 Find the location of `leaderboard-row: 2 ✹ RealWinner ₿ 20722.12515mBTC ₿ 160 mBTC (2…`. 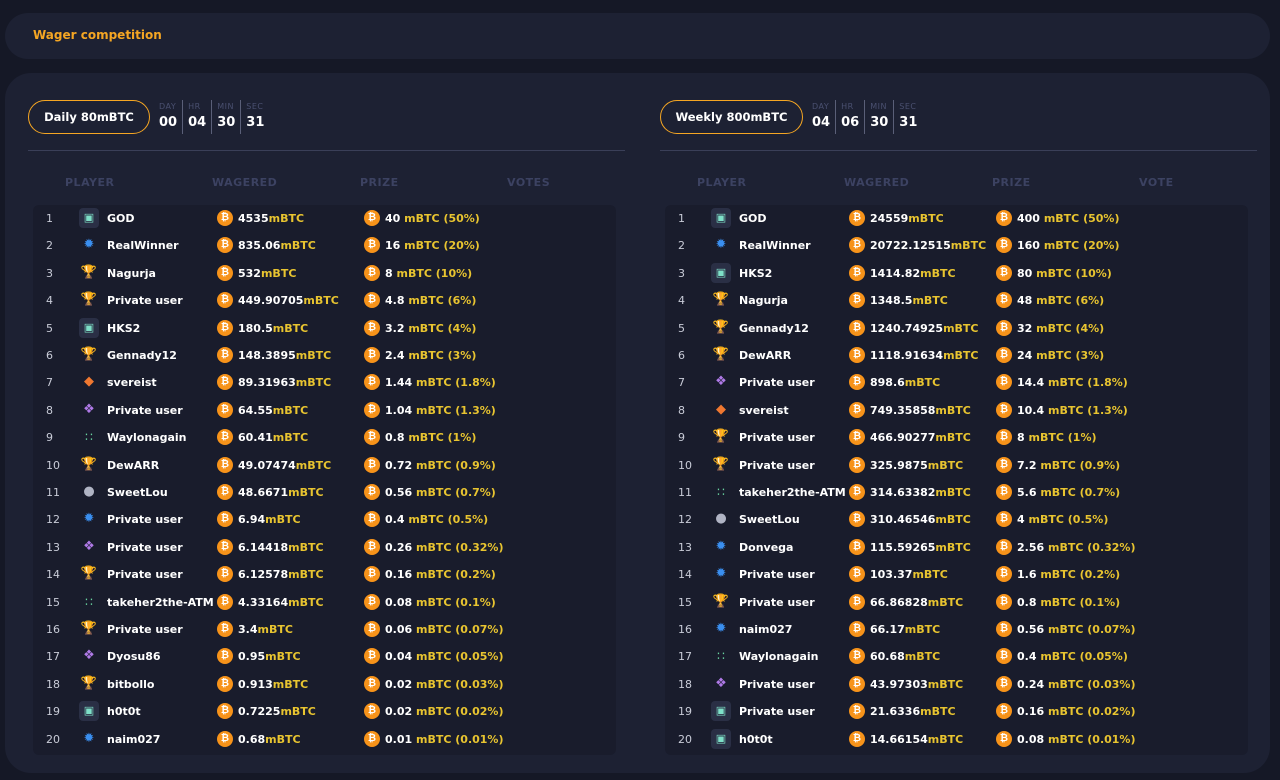

leaderboard-row: 2 ✹ RealWinner ₿ 20722.12515mBTC ₿ 160 mBTC (2… is located at coordinates (956, 245).